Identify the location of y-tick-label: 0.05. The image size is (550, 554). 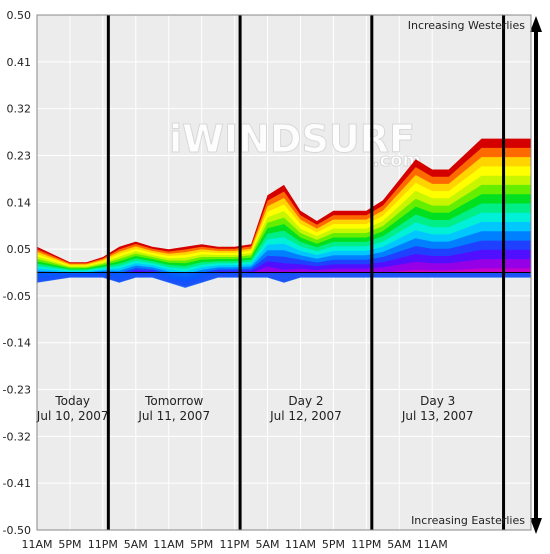
(19, 249).